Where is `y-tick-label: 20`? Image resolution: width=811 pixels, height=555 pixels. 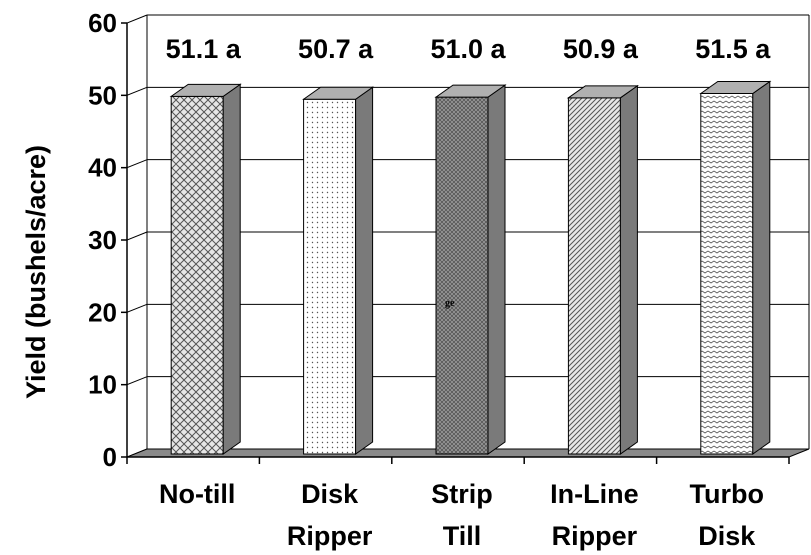 y-tick-label: 20 is located at coordinates (102, 312).